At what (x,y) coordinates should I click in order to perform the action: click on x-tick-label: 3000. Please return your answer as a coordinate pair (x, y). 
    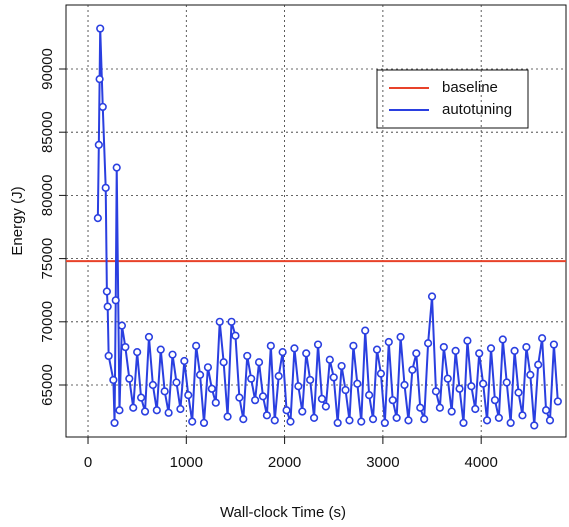
    Looking at the image, I should click on (382, 462).